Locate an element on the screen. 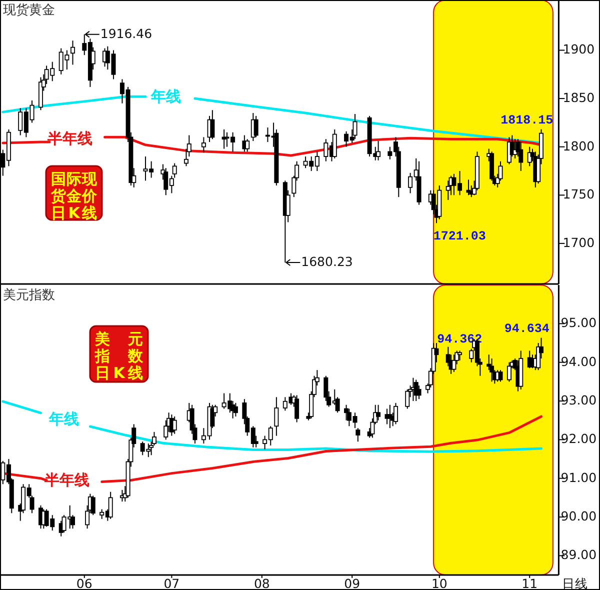 This screenshot has width=600, height=590. x-tick-label: 08 is located at coordinates (262, 583).